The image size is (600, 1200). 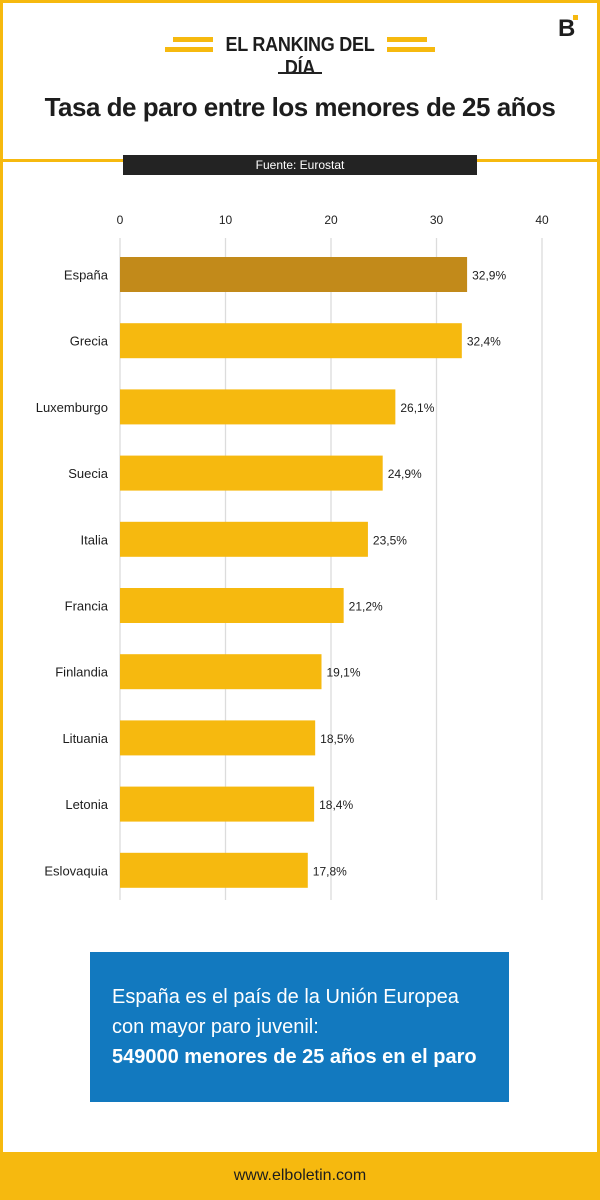 I want to click on data-label: 24,9%, so click(x=405, y=474).